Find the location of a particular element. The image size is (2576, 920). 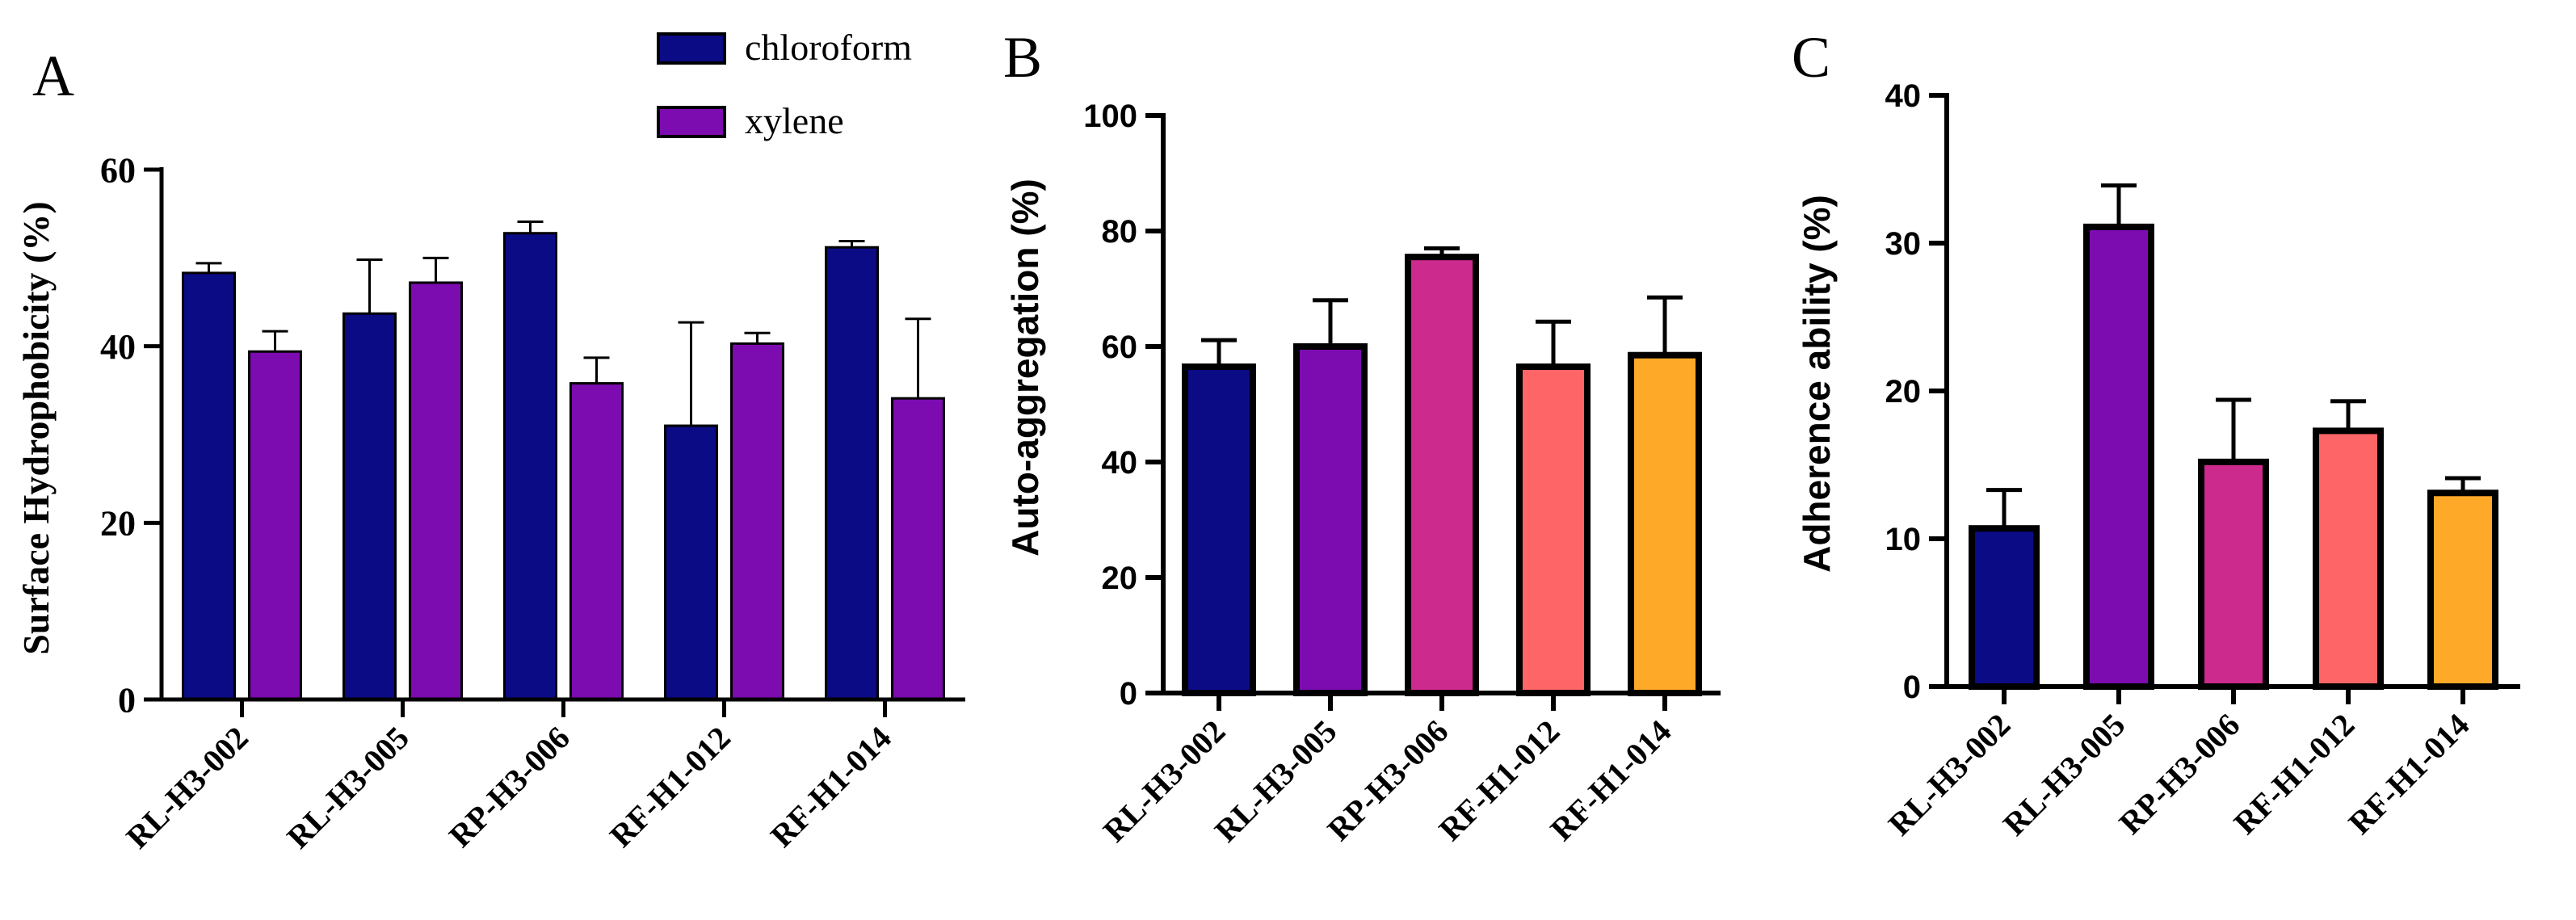

legend: chloroform xylene is located at coordinates (784, 84).